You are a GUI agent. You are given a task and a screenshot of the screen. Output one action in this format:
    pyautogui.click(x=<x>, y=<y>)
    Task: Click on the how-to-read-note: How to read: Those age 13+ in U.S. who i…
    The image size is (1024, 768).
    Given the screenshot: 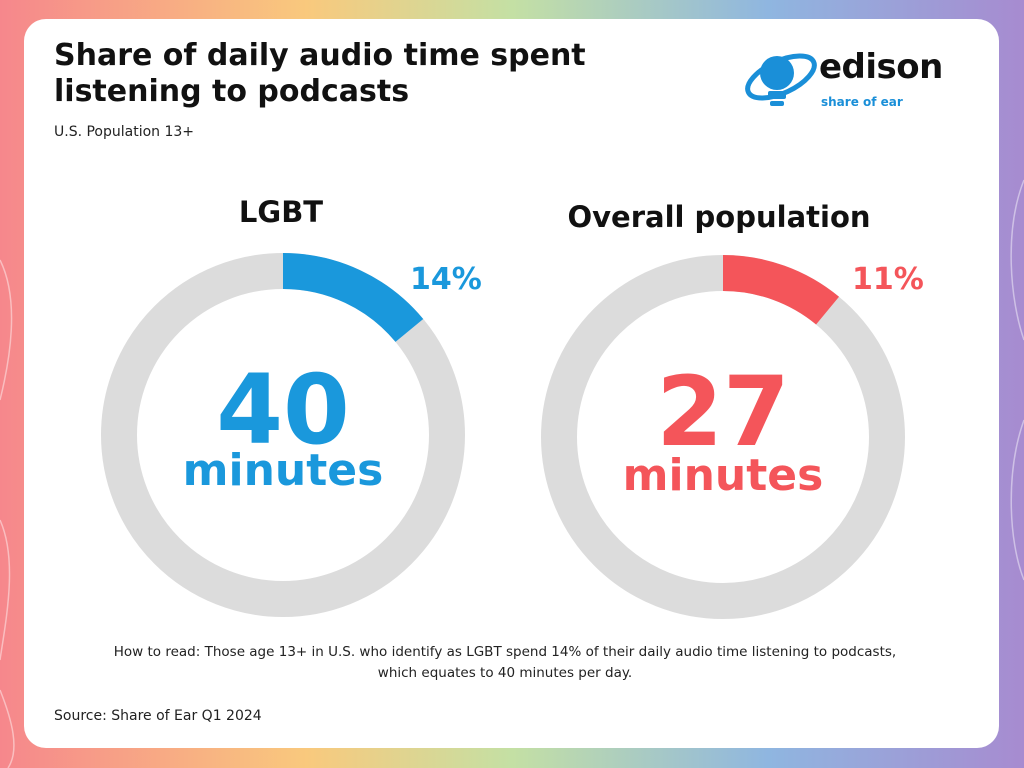 What is the action you would take?
    pyautogui.click(x=505, y=662)
    